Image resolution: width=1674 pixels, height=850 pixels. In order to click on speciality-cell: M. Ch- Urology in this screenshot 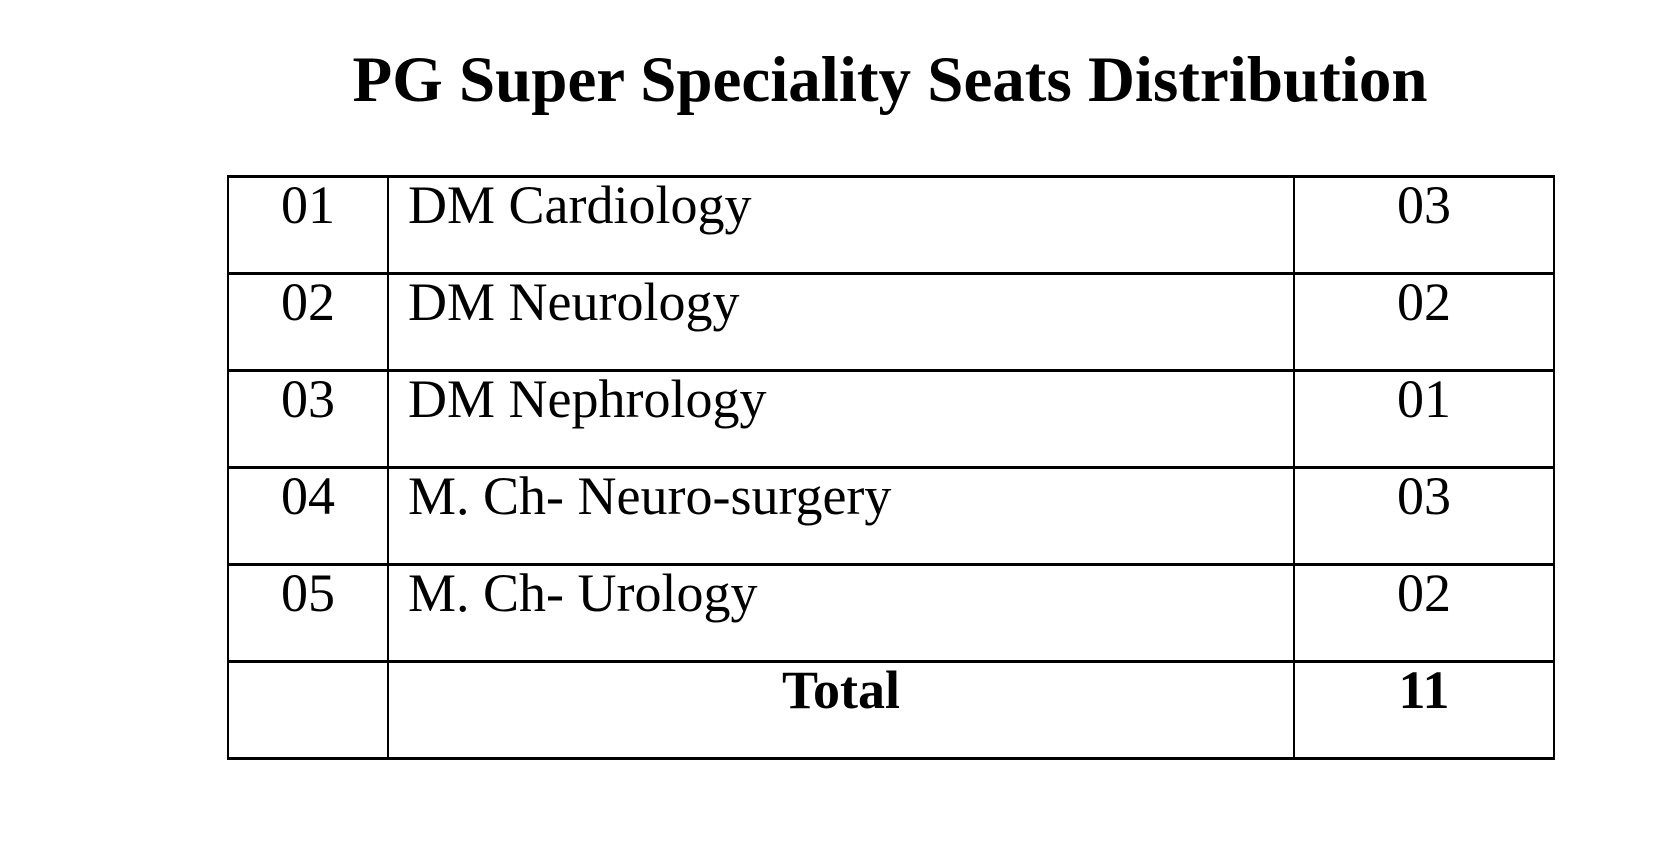, I will do `click(841, 613)`.